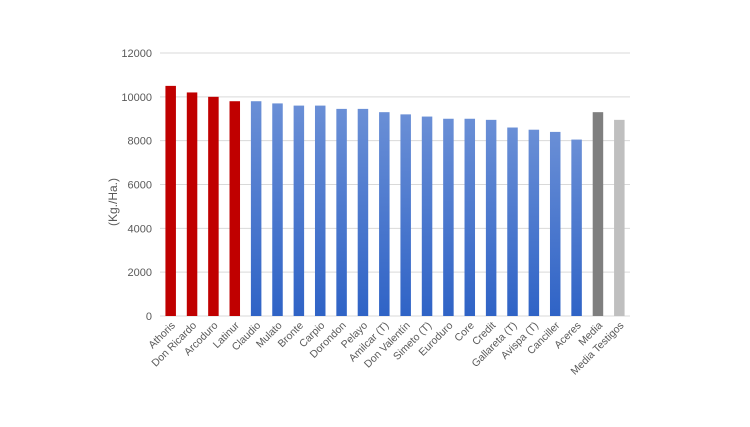 The height and width of the screenshot is (427, 750). I want to click on bar-don-valent-n, so click(405, 215).